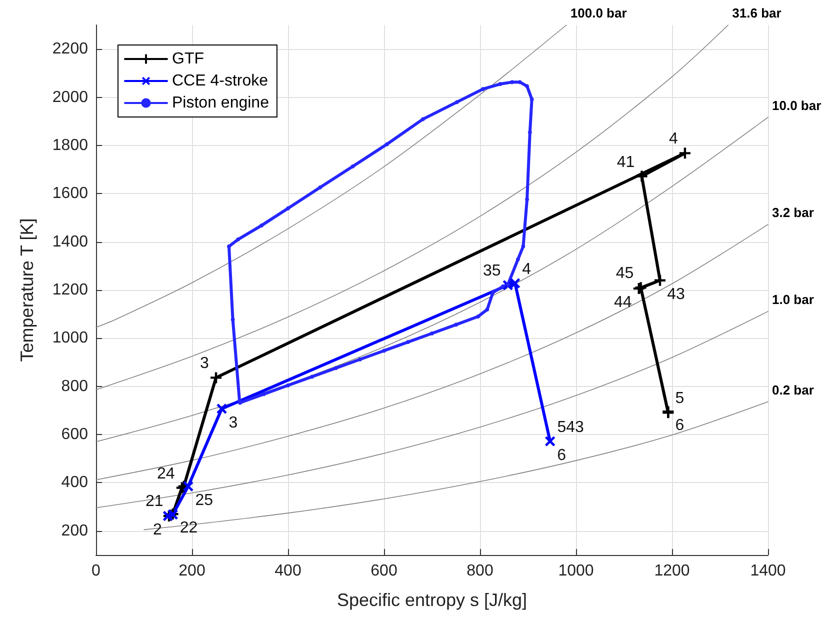 This screenshot has width=831, height=622. Describe the element at coordinates (74, 435) in the screenshot. I see `y-tick-label: 600` at that location.